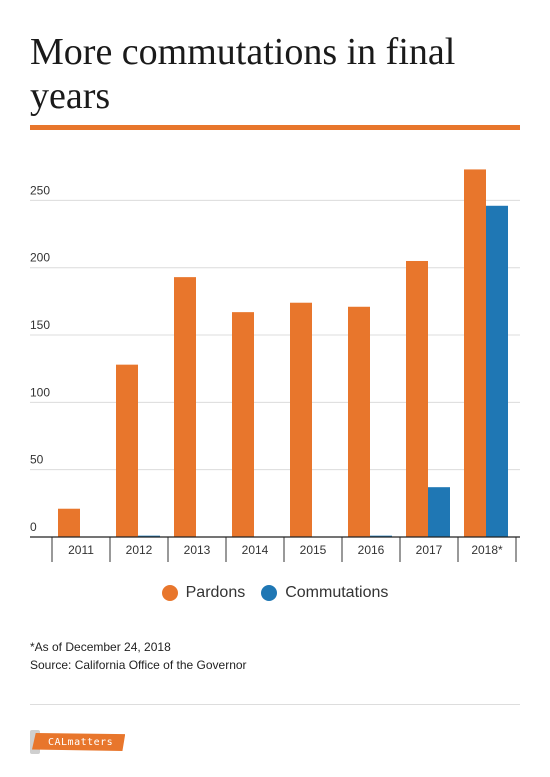  I want to click on x-tick-label: 2016, so click(371, 550).